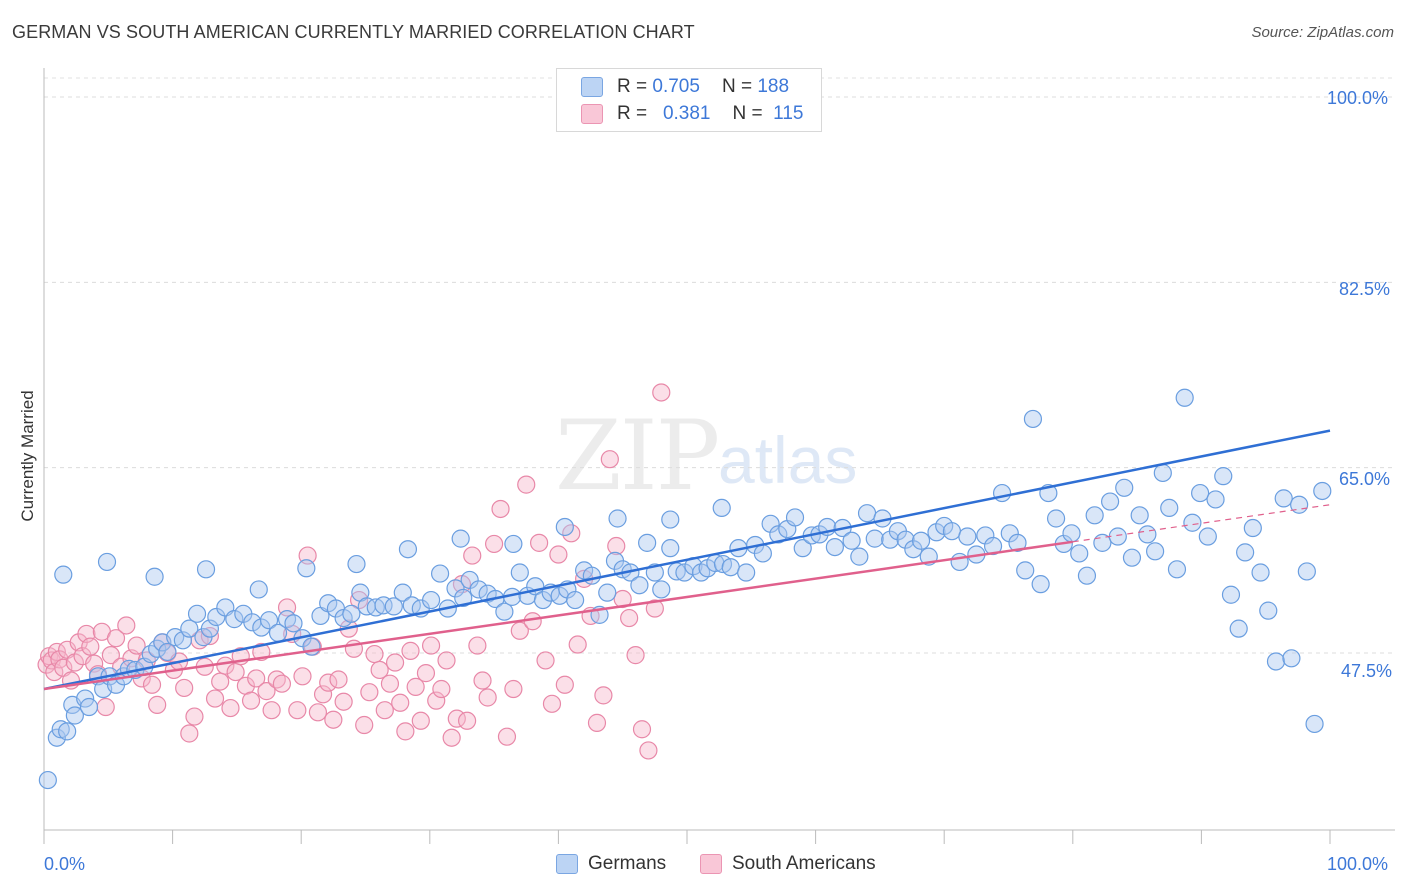  Describe the element at coordinates (788, 460) in the screenshot. I see `watermark-atlas: atlas` at that location.